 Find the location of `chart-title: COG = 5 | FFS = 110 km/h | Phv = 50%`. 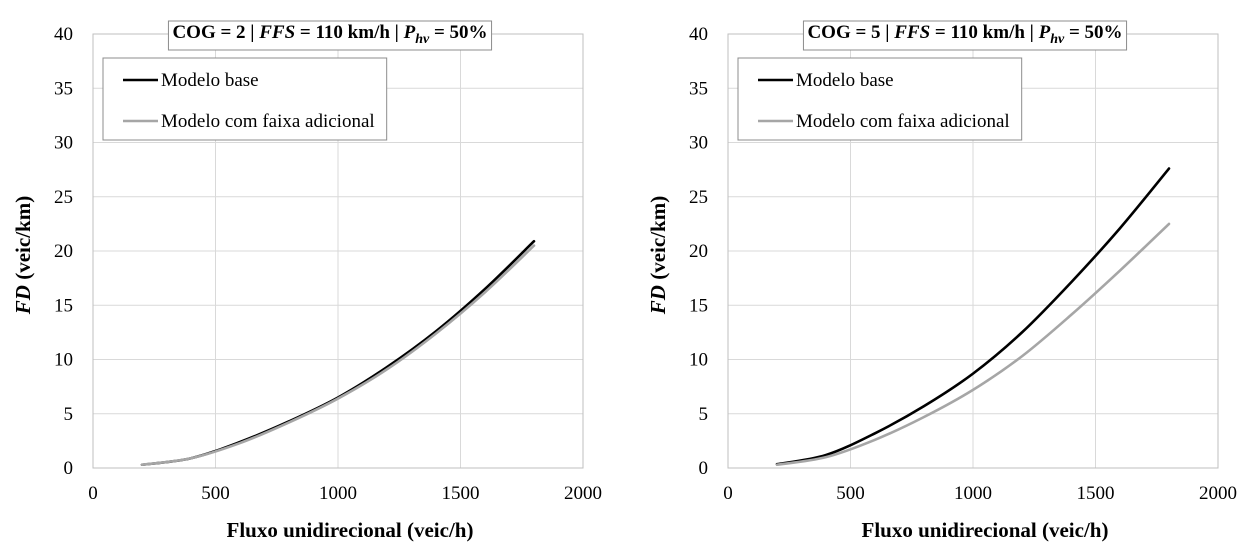

chart-title: COG = 5 | FFS = 110 km/h | Phv = 50% is located at coordinates (965, 35).